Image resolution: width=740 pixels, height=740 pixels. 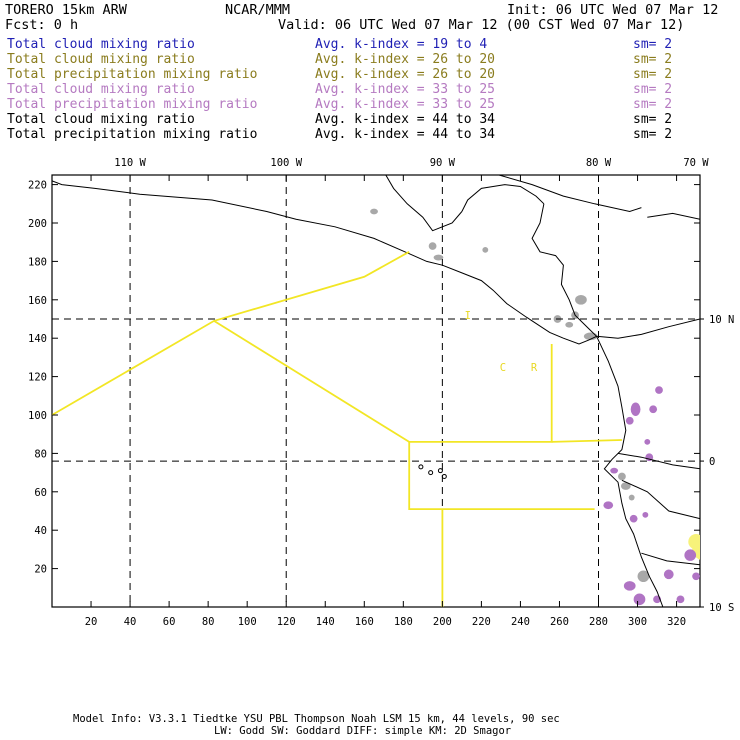 What do you see at coordinates (717, 464) in the screenshot?
I see `latitude-labels: 10 N 0 10 S` at bounding box center [717, 464].